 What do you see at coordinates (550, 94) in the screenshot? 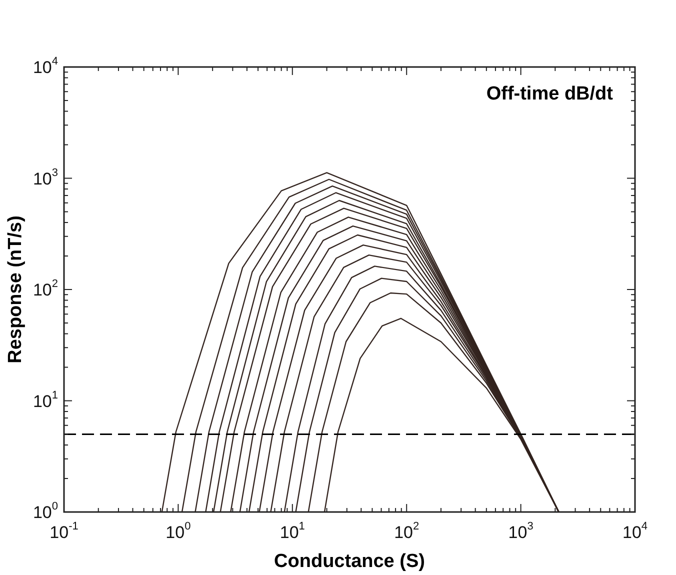
I see `annotation: Off-time dB/dt` at bounding box center [550, 94].